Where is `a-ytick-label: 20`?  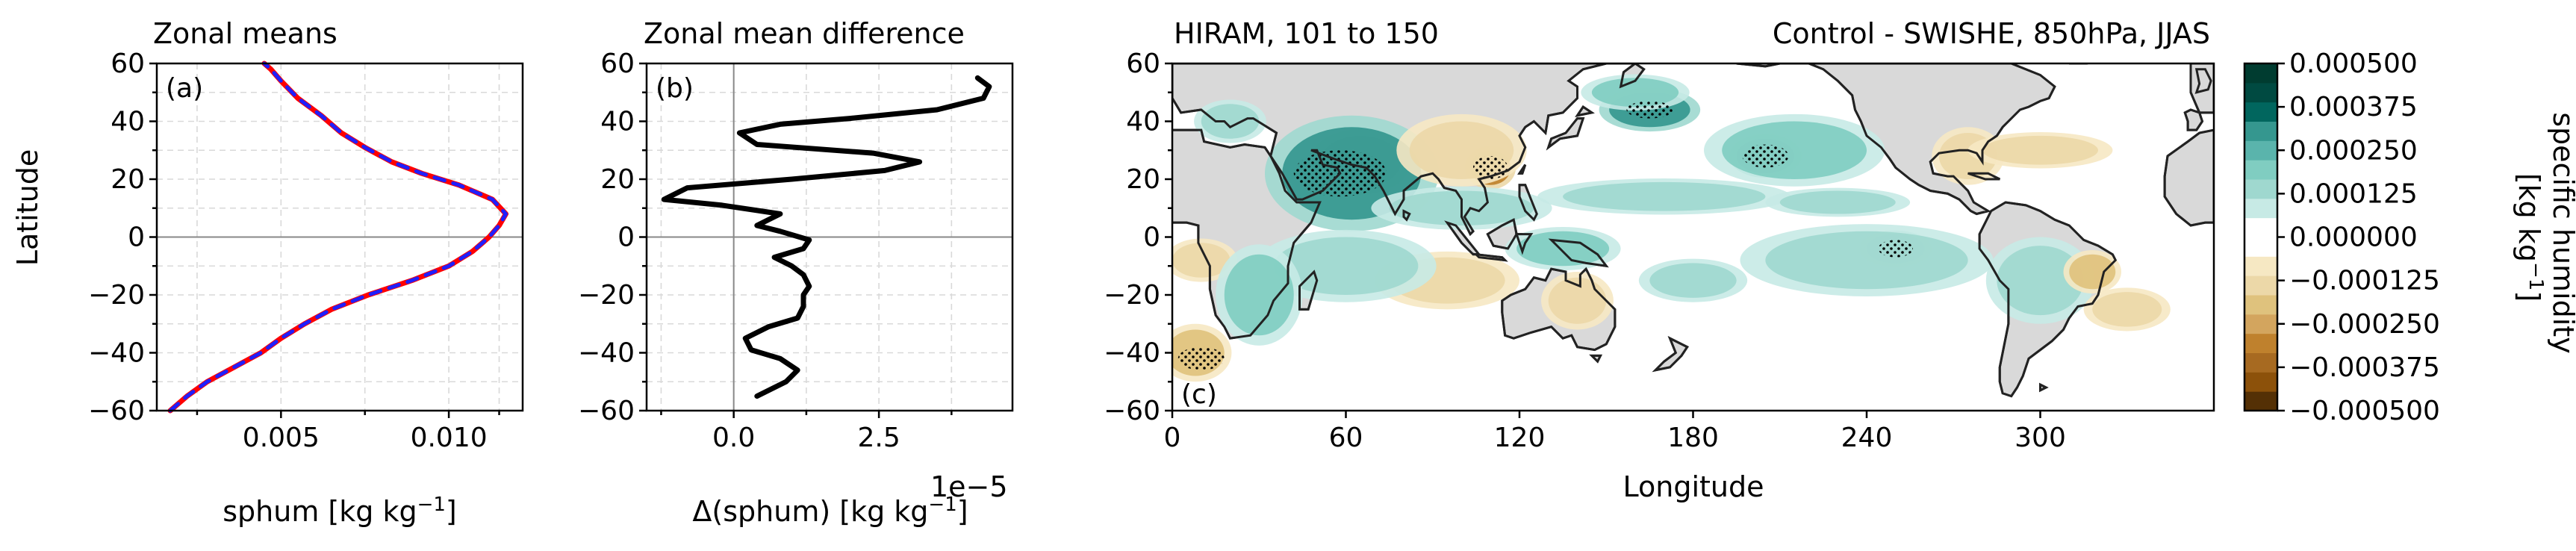 a-ytick-label: 20 is located at coordinates (128, 180).